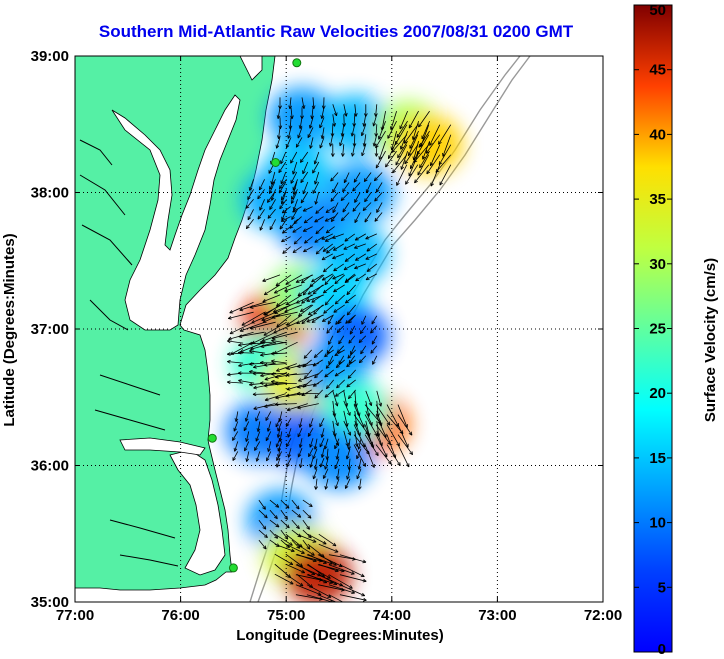 The width and height of the screenshot is (724, 659). Describe the element at coordinates (657, 70) in the screenshot. I see `colorbar-tick-label: 45` at that location.